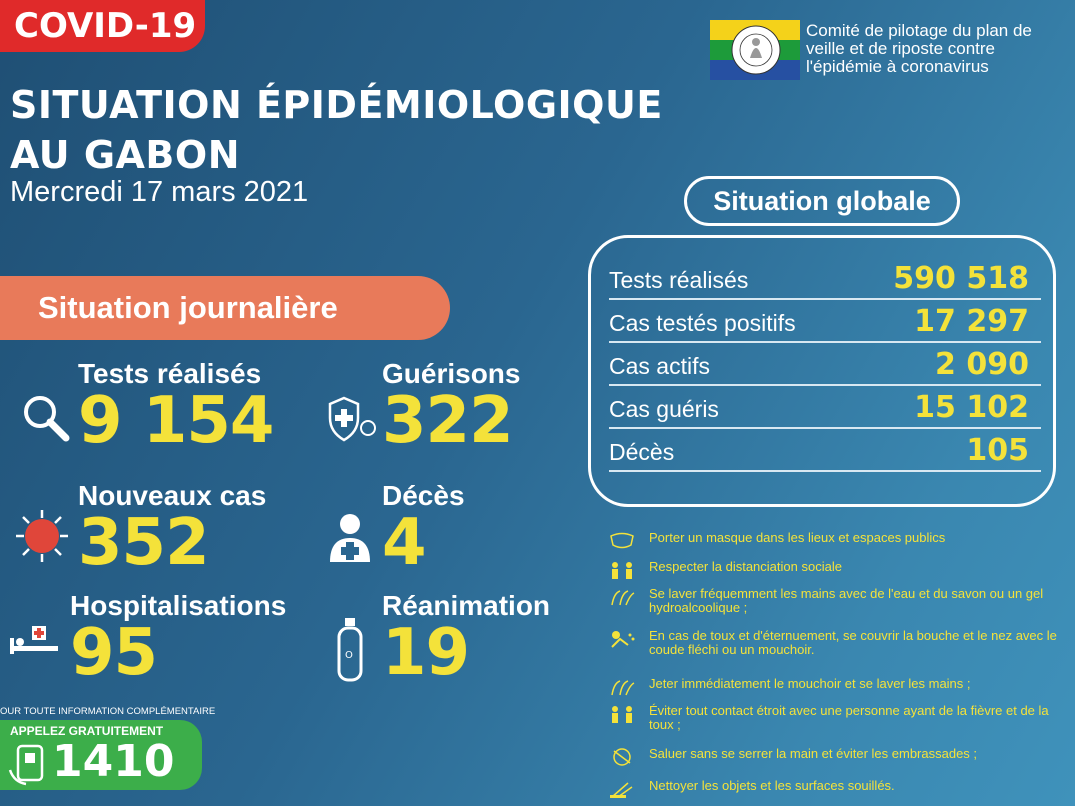 This screenshot has width=1075, height=806. What do you see at coordinates (971, 321) in the screenshot?
I see `global-value: 17 297` at bounding box center [971, 321].